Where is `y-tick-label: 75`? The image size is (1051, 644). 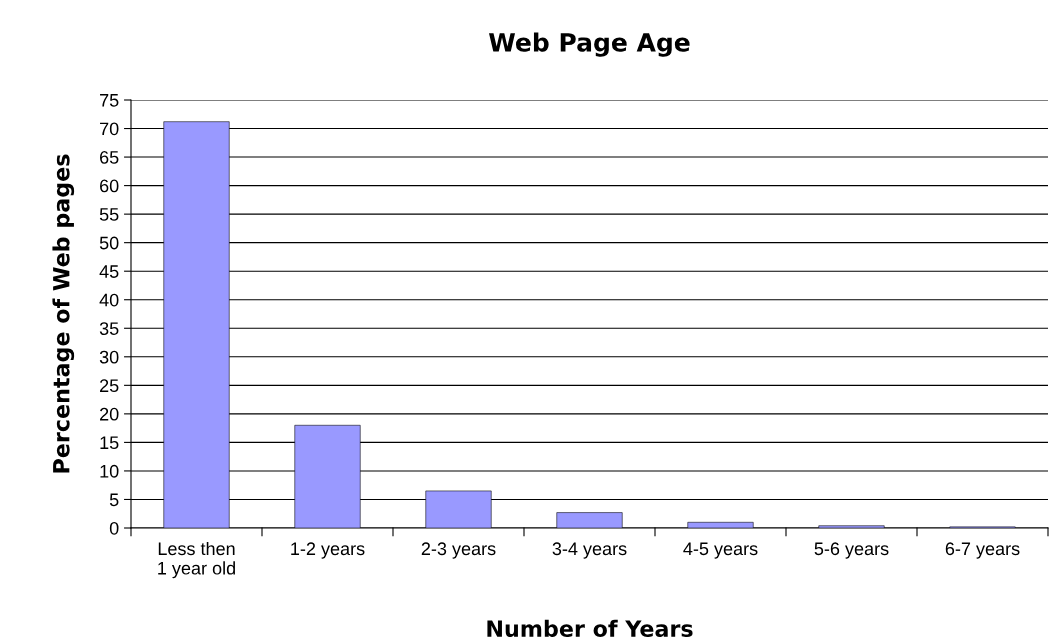 y-tick-label: 75 is located at coordinates (109, 100).